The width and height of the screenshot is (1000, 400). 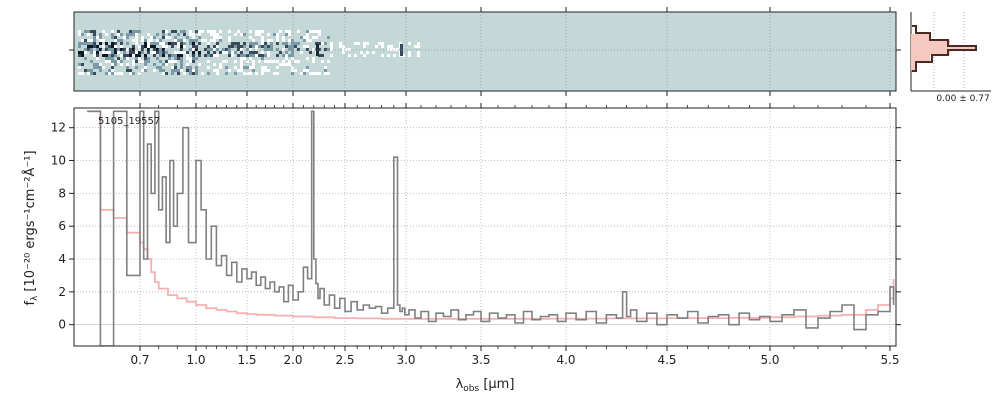 What do you see at coordinates (58, 161) in the screenshot?
I see `y-tick-label: 10` at bounding box center [58, 161].